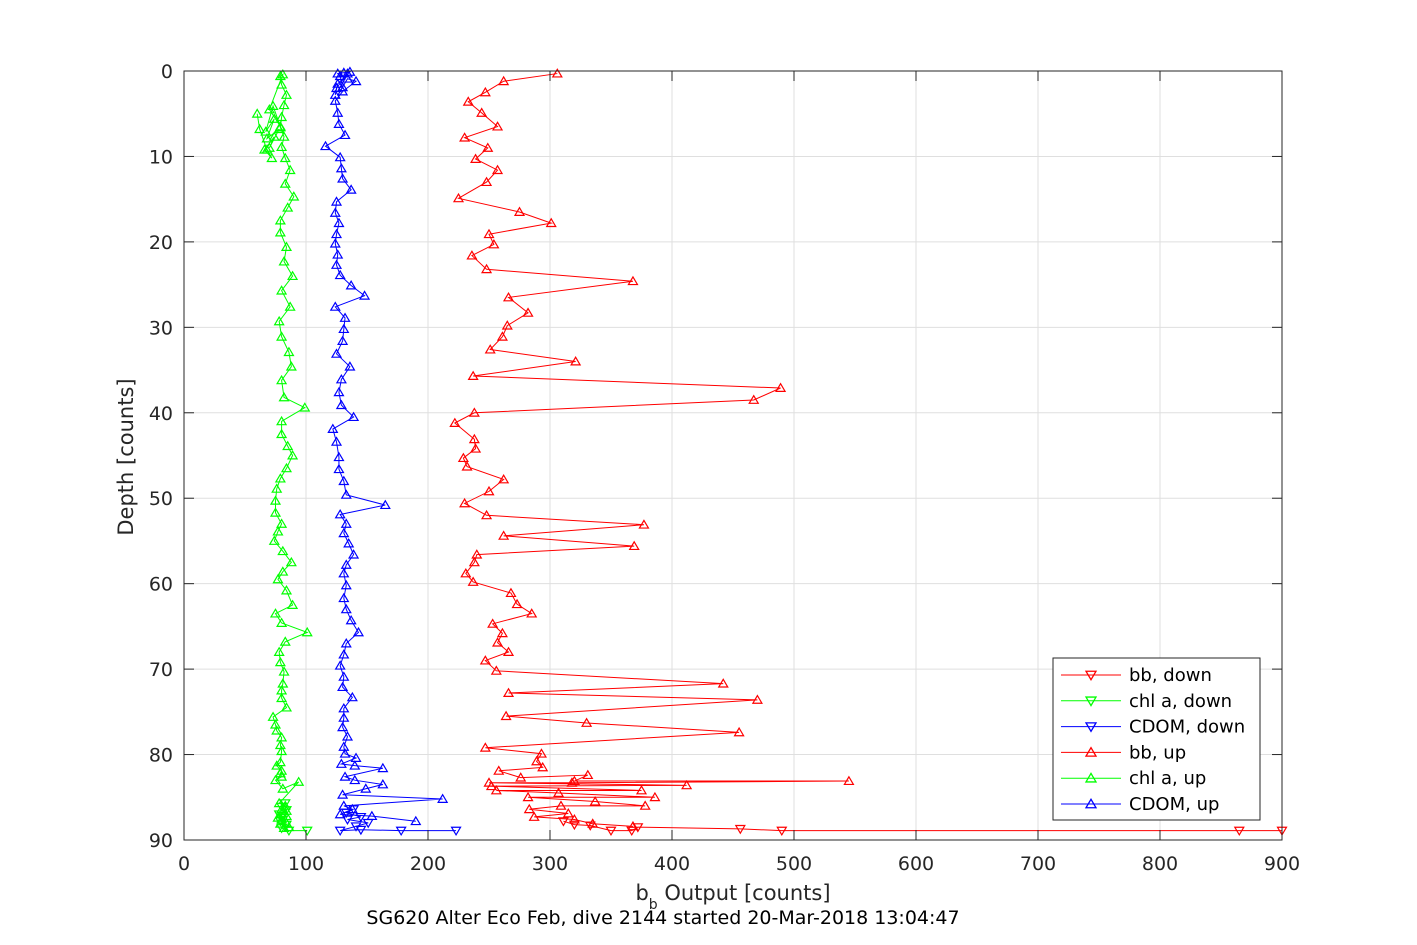 This screenshot has height=945, width=1417. What do you see at coordinates (922, 827) in the screenshot?
I see `series-bb-down` at bounding box center [922, 827].